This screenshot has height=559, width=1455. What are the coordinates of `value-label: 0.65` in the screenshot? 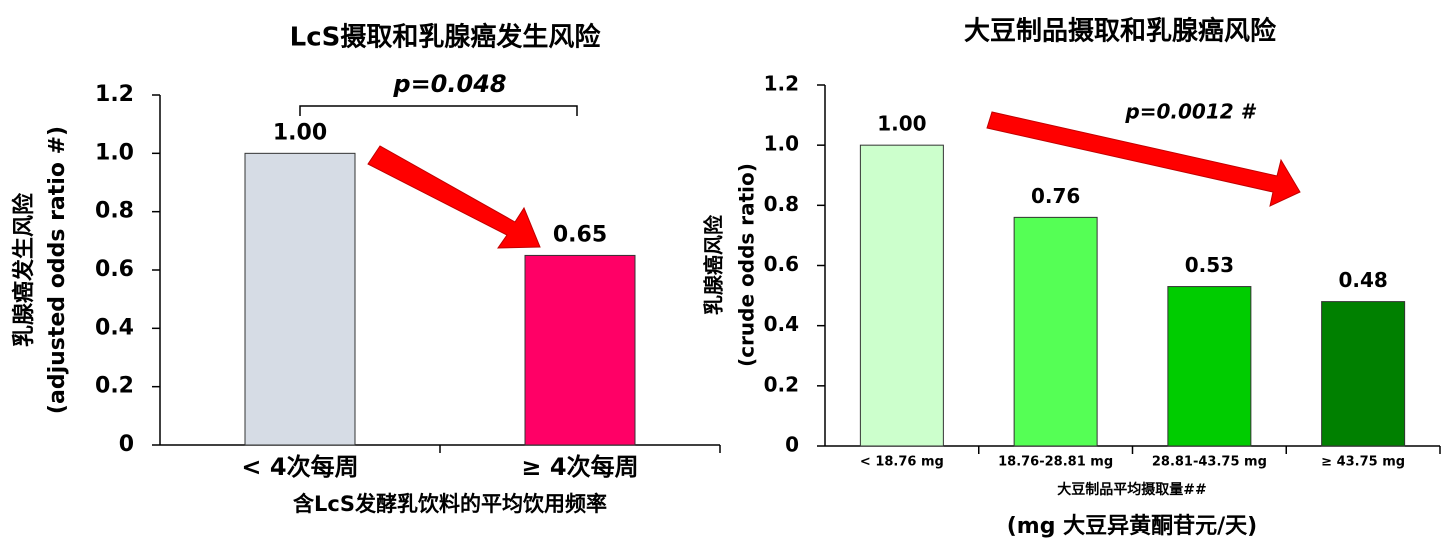 It's located at (580, 234).